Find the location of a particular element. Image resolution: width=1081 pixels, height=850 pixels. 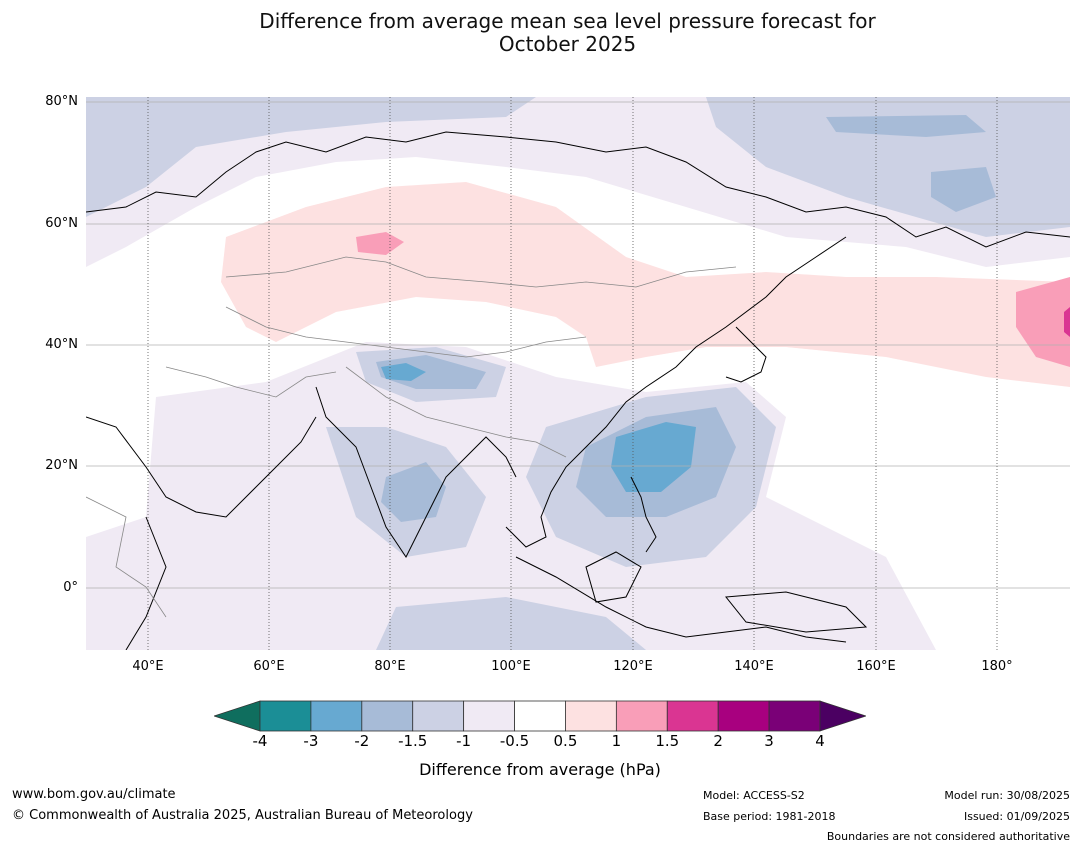

colorbar-tick-label: -3 is located at coordinates (311, 741).